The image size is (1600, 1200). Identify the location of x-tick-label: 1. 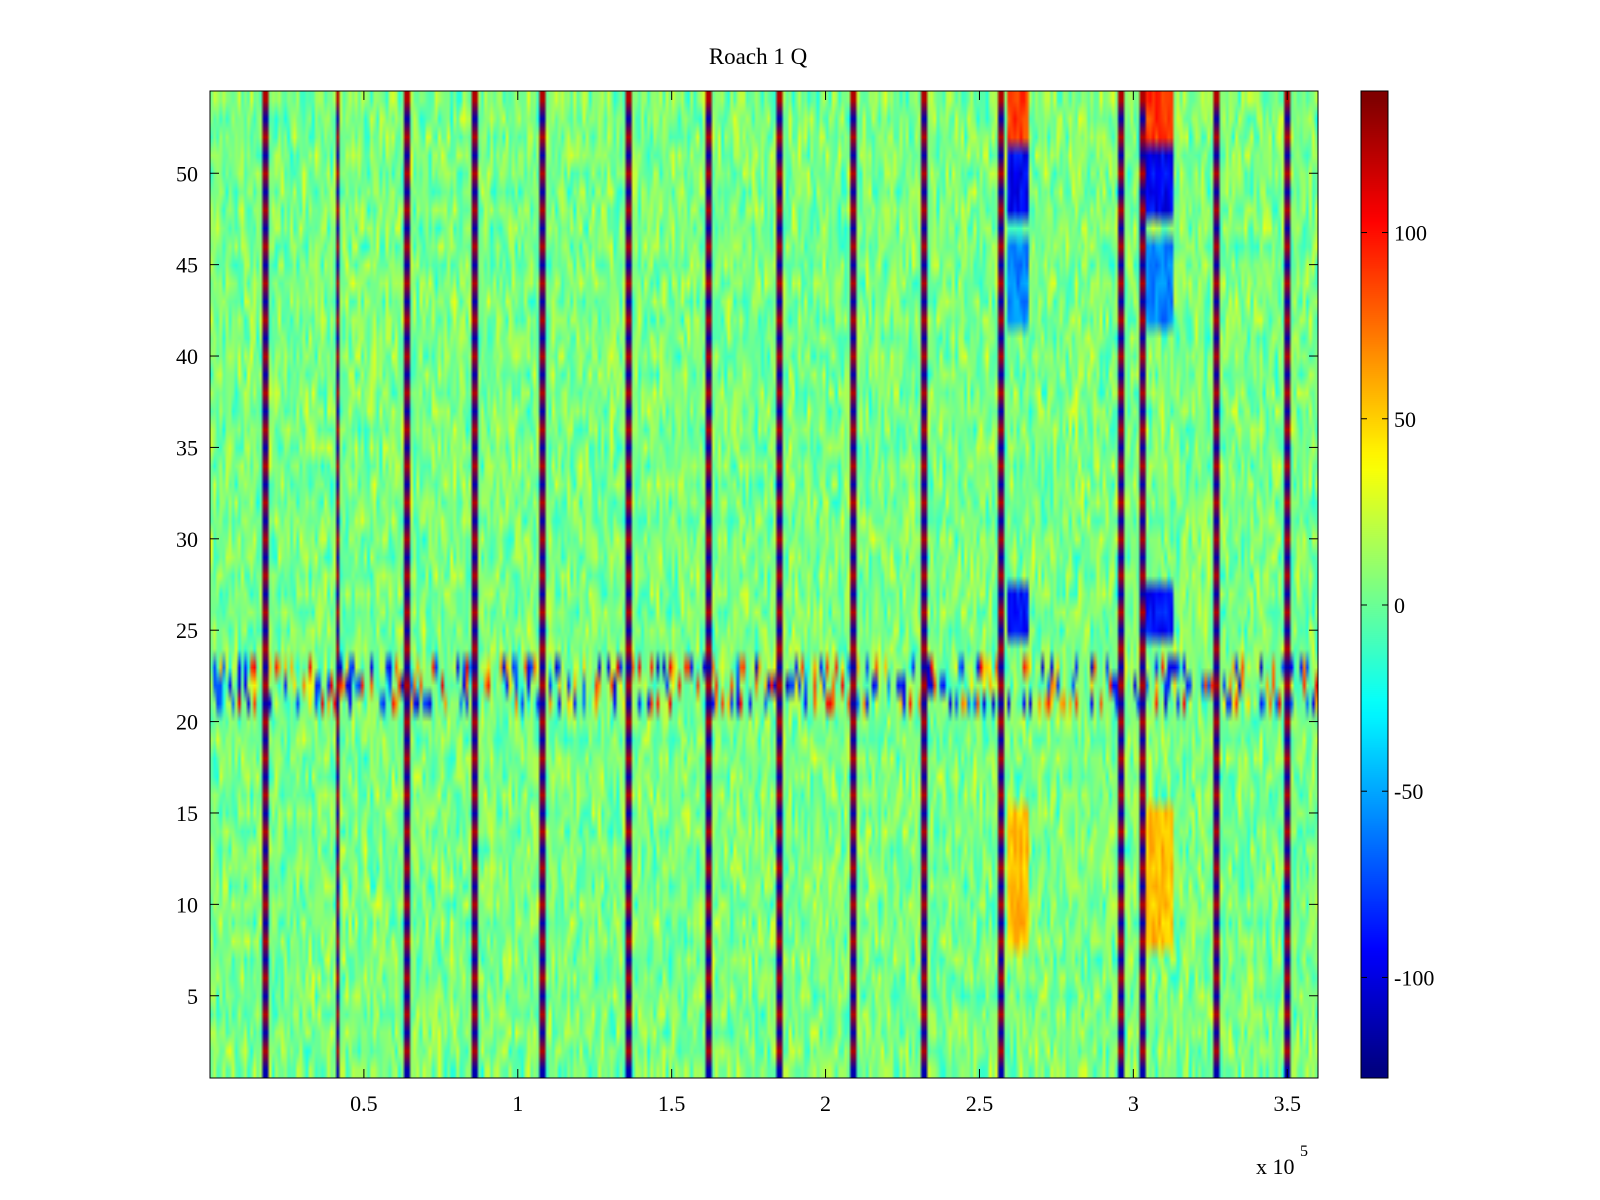
(517, 1103).